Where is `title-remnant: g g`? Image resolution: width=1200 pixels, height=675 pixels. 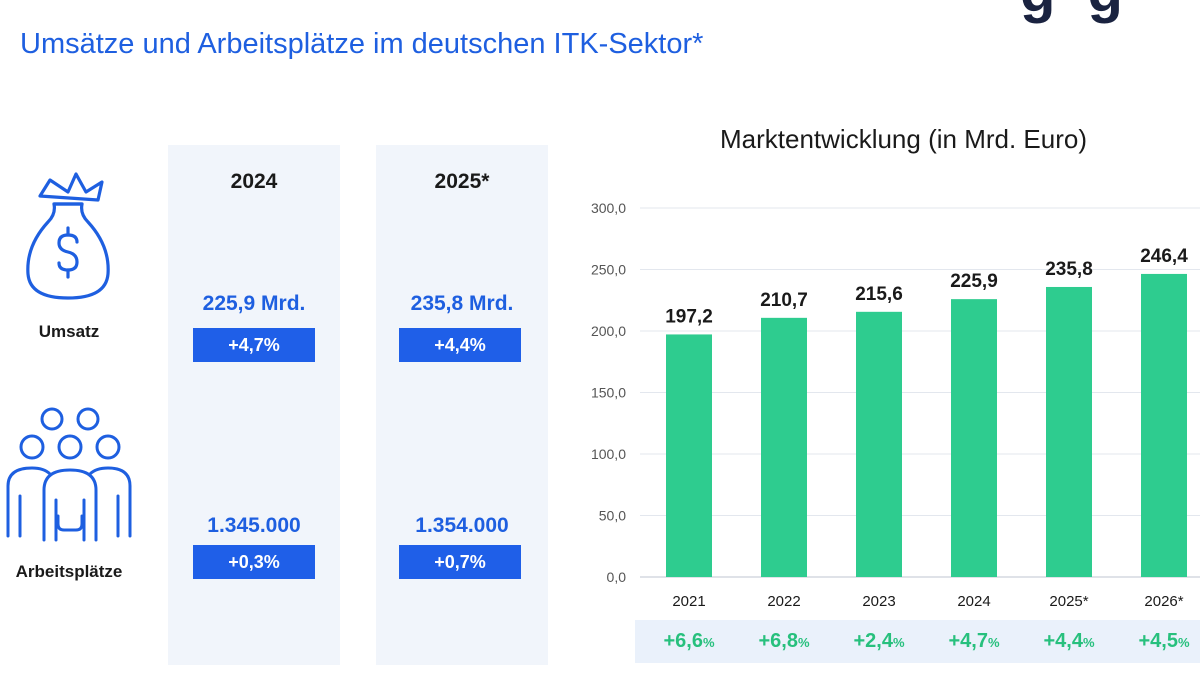
title-remnant: g g is located at coordinates (1075, 12).